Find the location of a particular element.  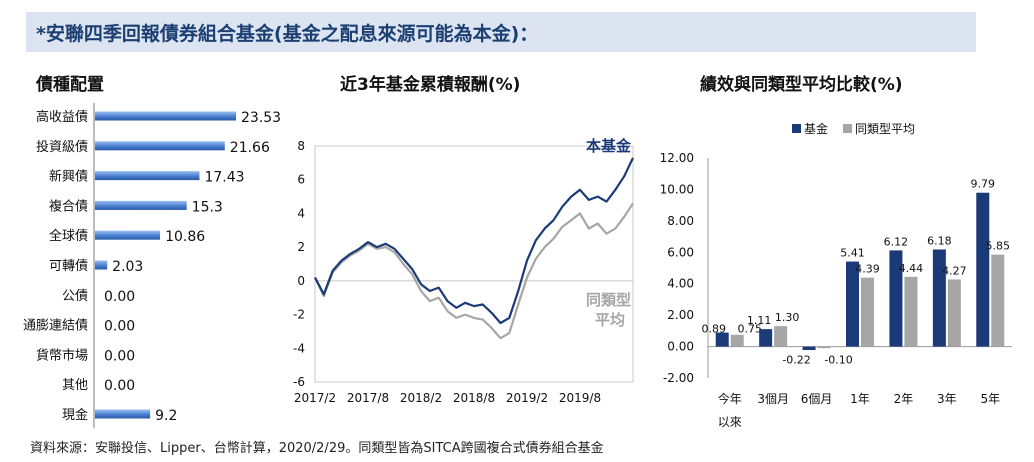

fund-performance-value-label: 1.11 is located at coordinates (759, 320).